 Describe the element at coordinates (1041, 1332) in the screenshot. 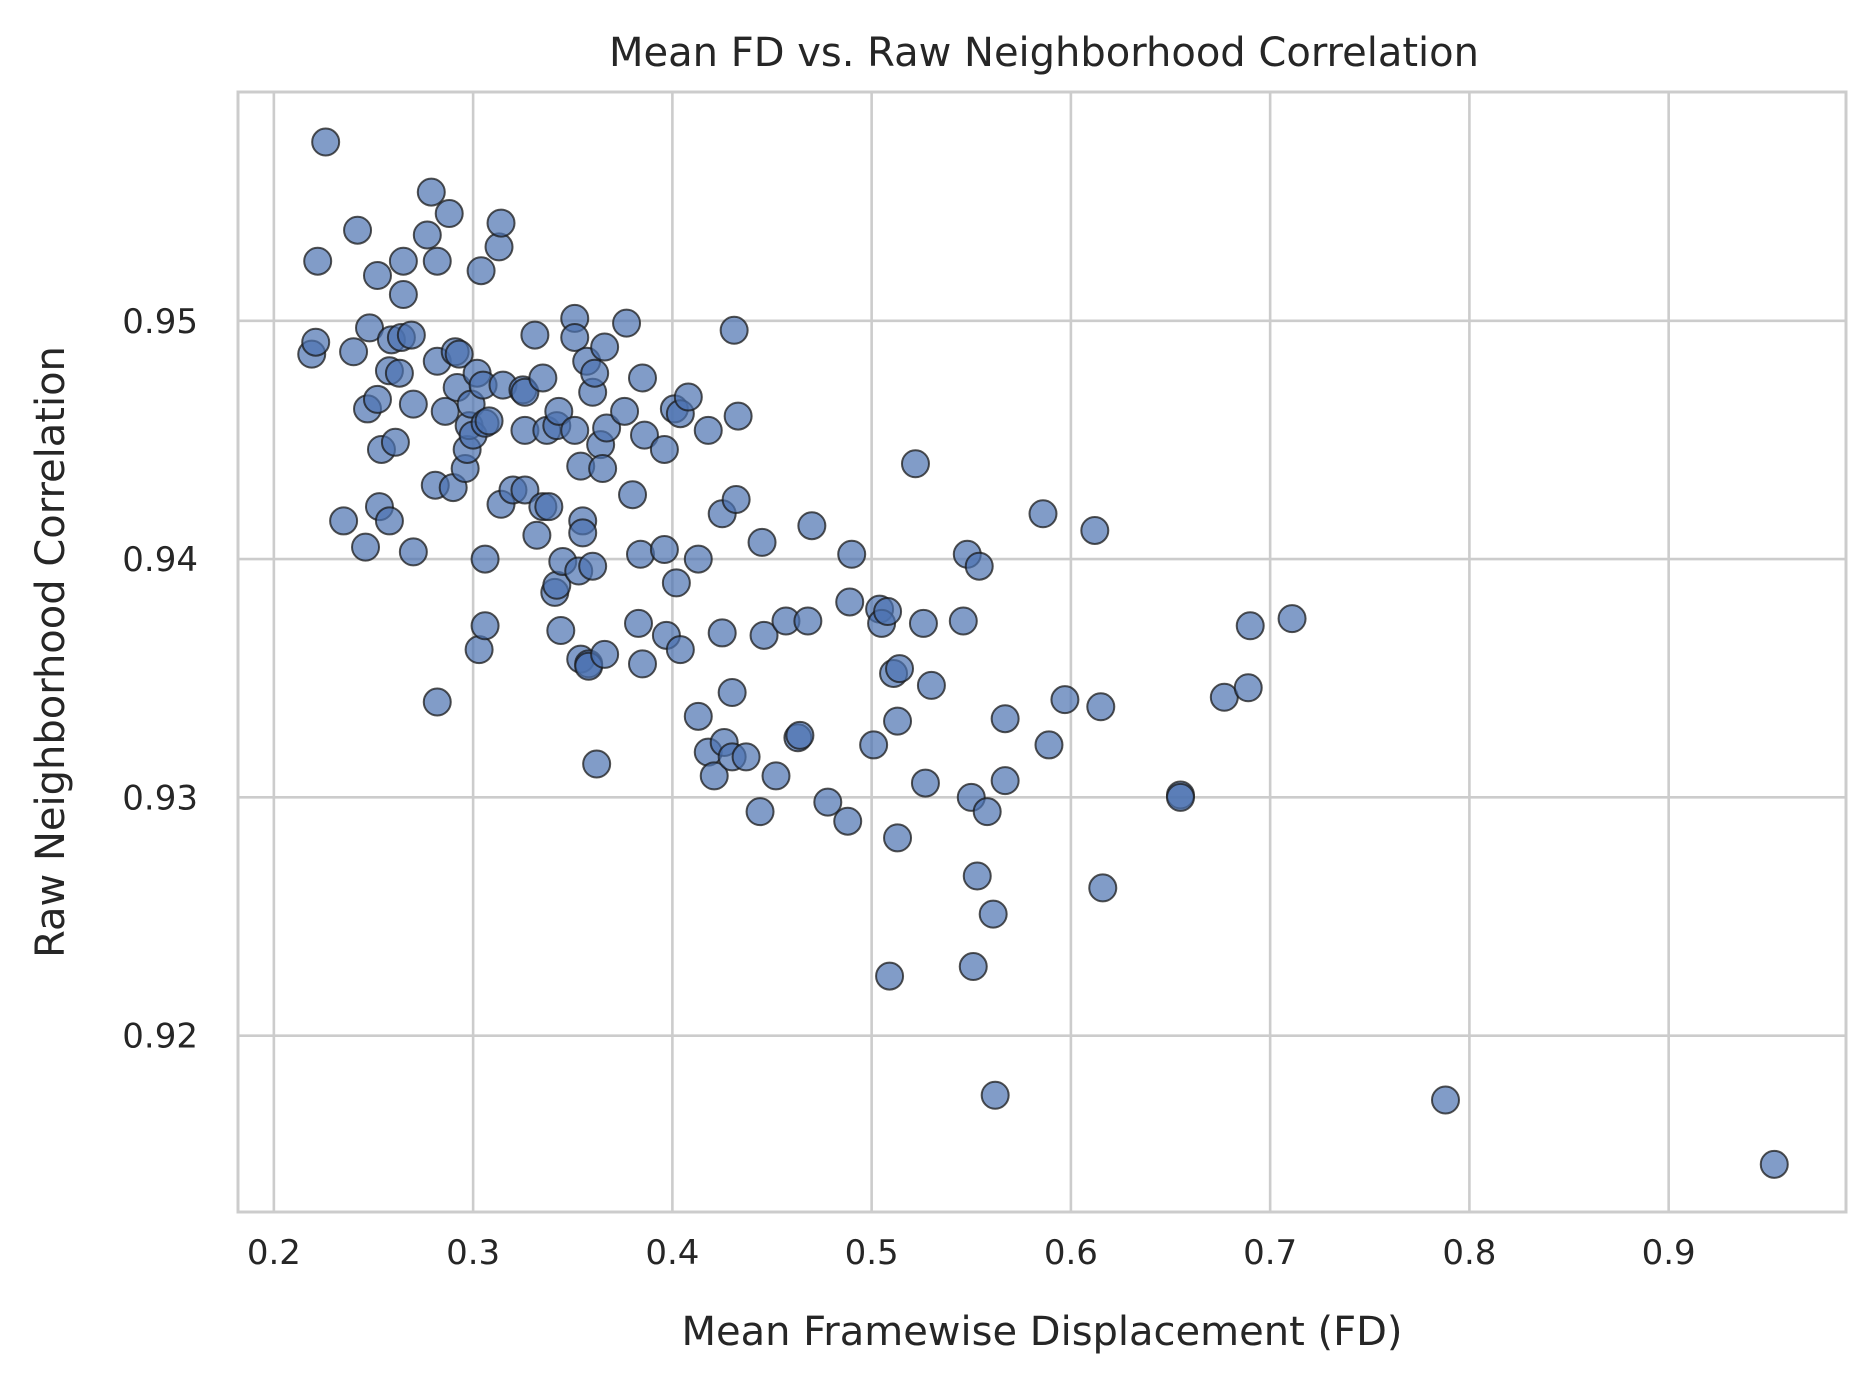

I see `x-axis-label: Mean Framewise Displacement (FD)` at that location.